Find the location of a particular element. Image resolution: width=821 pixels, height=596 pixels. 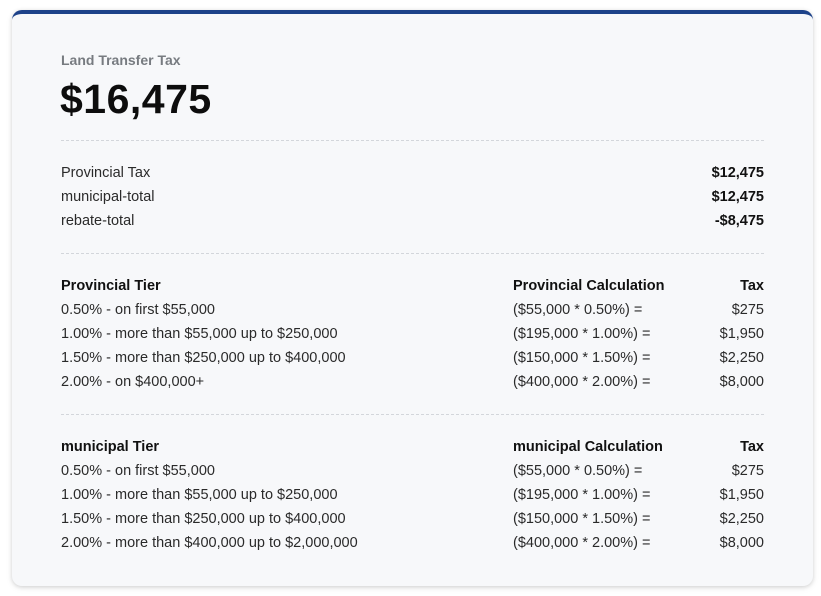

card-title: Land Transfer Tax is located at coordinates (121, 60).